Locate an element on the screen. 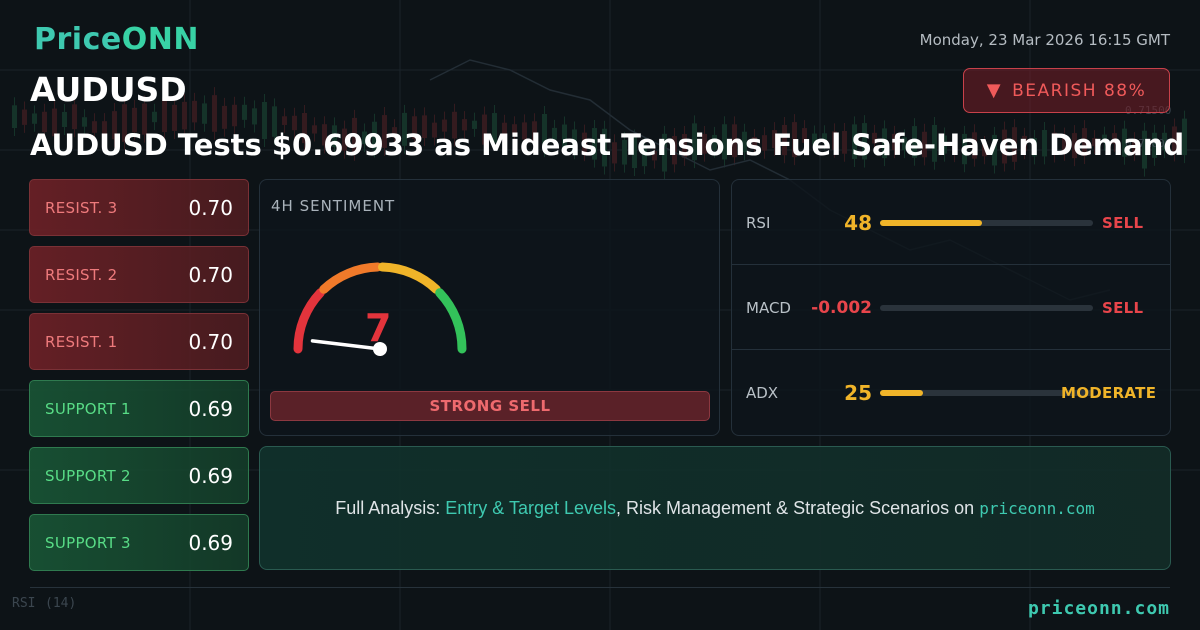 The height and width of the screenshot is (630, 1200). gauge-needle is located at coordinates (346, 345).